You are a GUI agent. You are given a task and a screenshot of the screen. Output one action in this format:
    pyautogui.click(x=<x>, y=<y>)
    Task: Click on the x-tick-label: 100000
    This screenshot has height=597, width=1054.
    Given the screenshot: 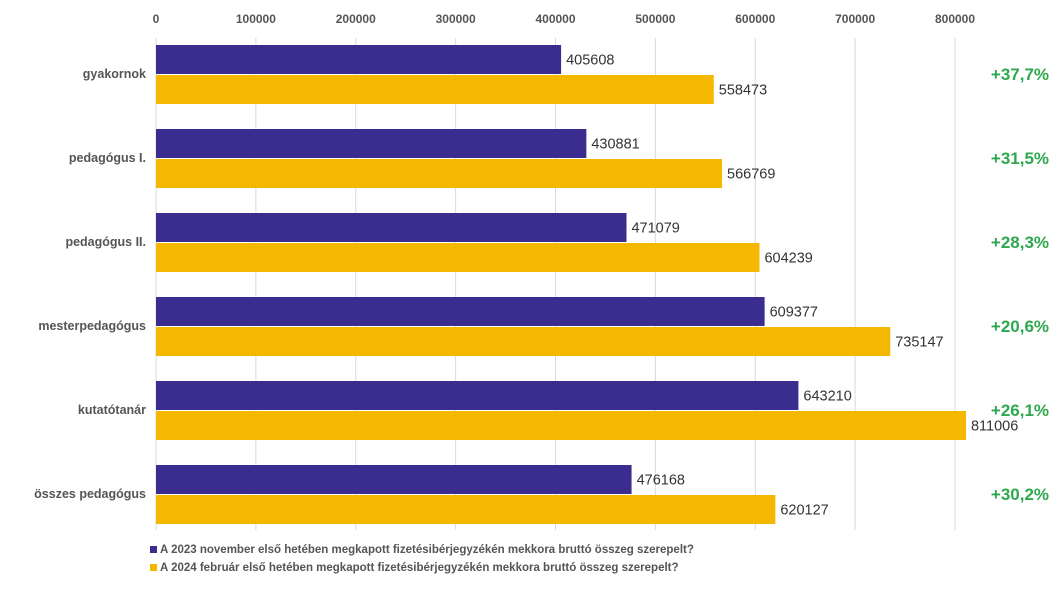 What is the action you would take?
    pyautogui.click(x=256, y=19)
    